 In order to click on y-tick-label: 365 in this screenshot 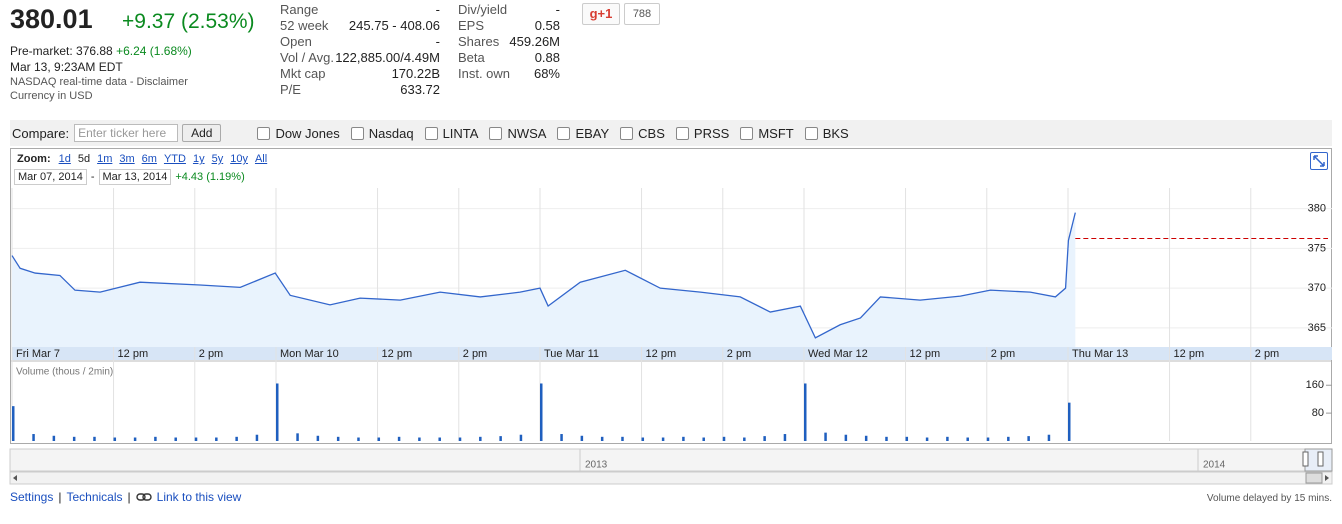, I will do `click(1317, 328)`.